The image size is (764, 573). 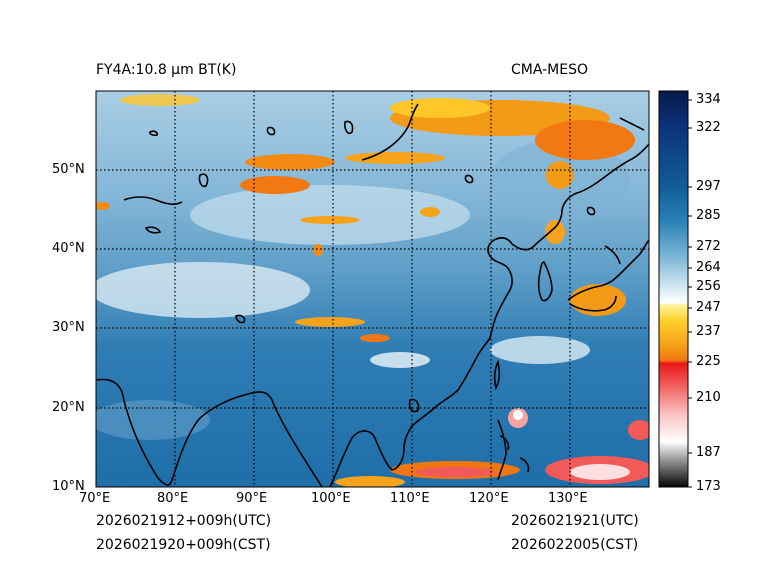 I want to click on init-time-utc: 2026021912+009h(UTC), so click(x=184, y=521).